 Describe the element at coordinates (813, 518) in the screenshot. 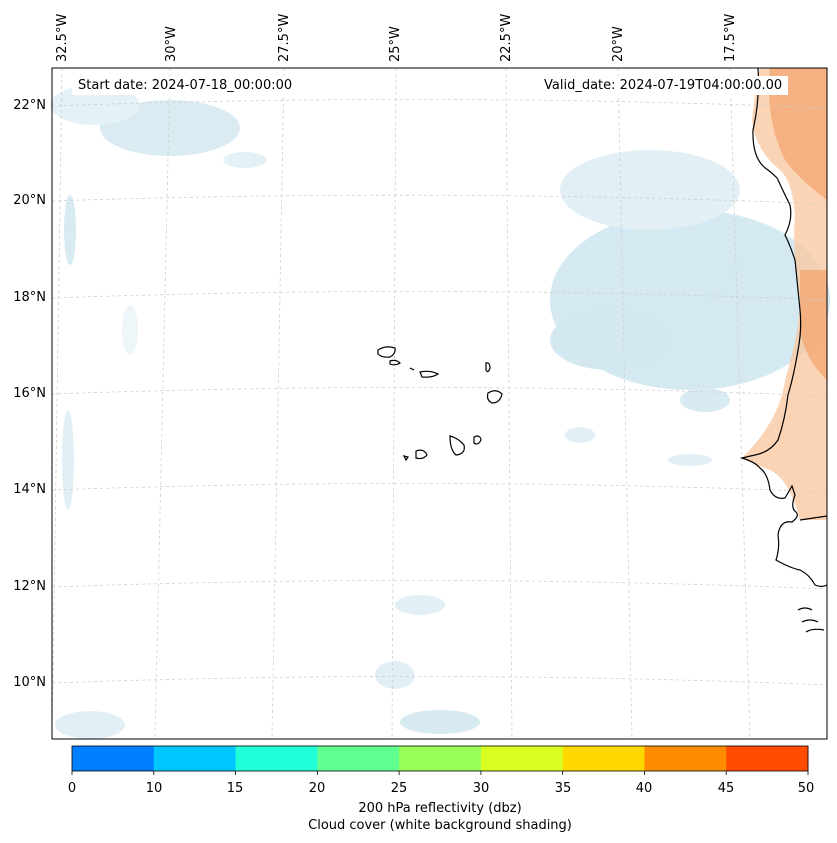

I see `gambia-border` at that location.